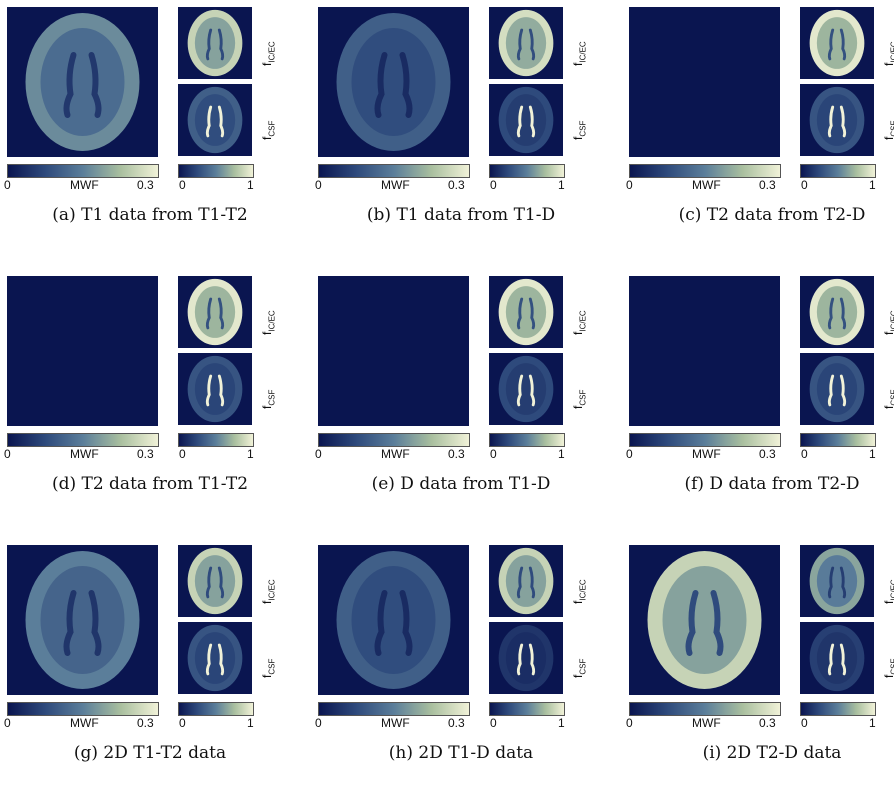 The width and height of the screenshot is (894, 796). Describe the element at coordinates (150, 215) in the screenshot. I see `panel-caption: (a) T1 data from T1-T2` at that location.